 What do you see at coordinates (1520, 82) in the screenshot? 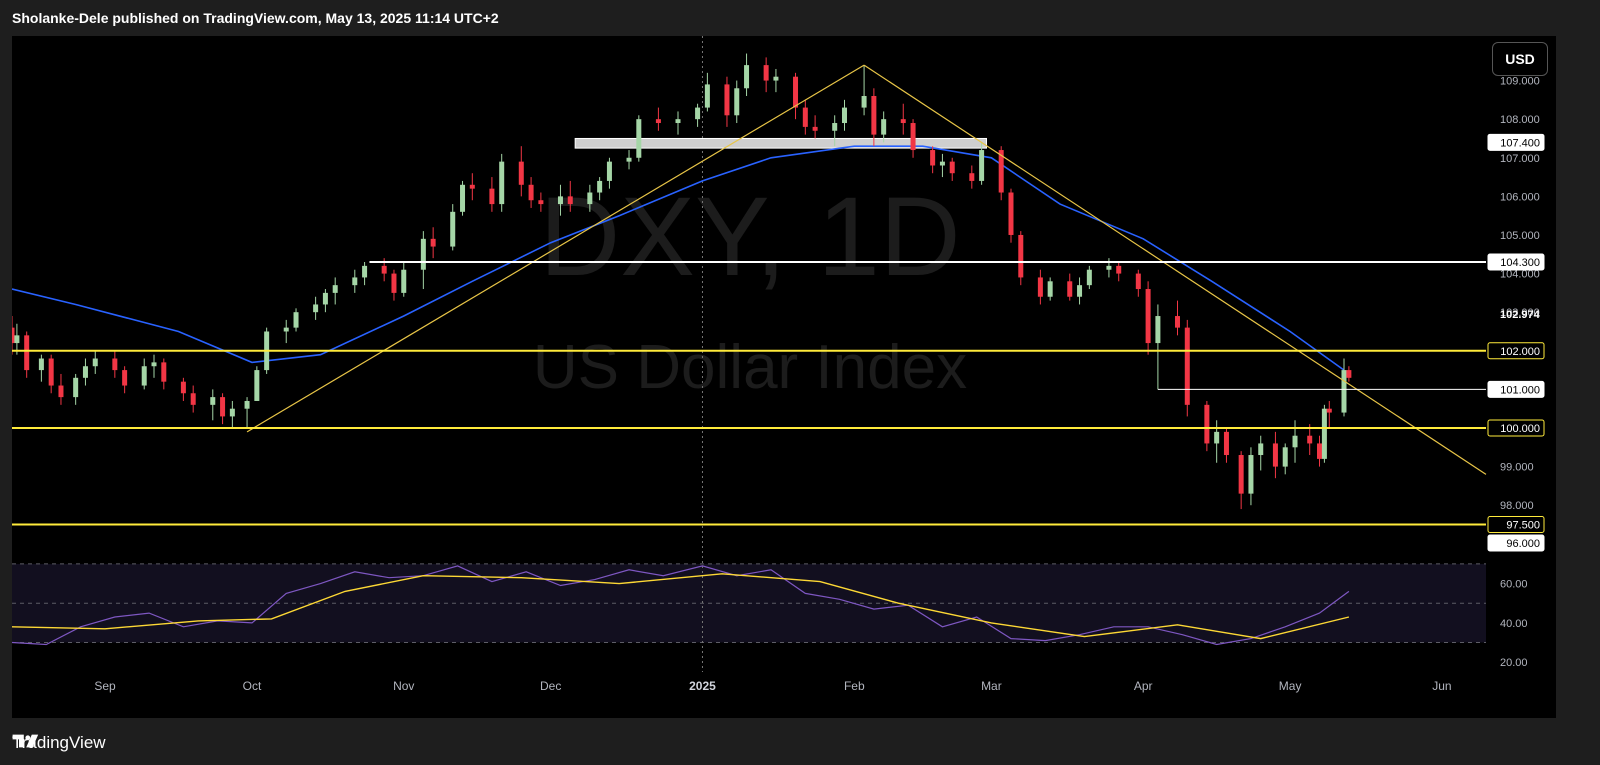
I see `price-tick-label: 109.000` at bounding box center [1520, 82].